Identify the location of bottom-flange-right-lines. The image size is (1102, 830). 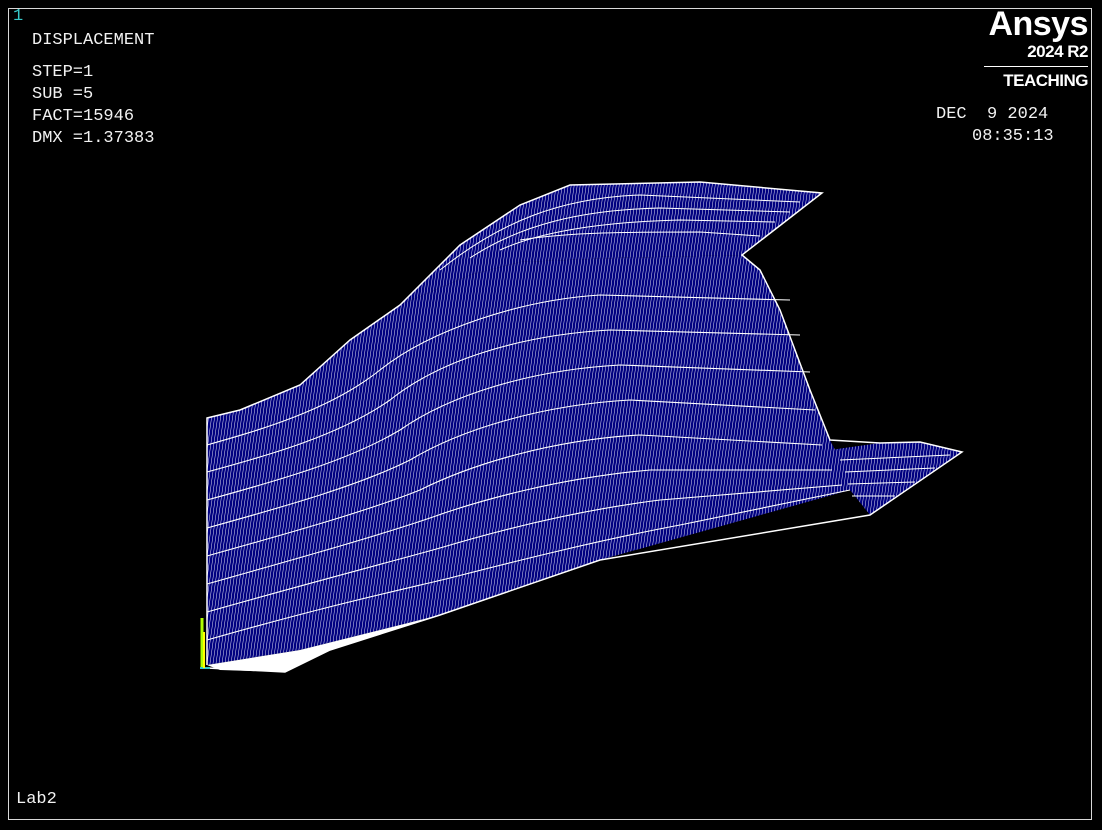
(895, 475).